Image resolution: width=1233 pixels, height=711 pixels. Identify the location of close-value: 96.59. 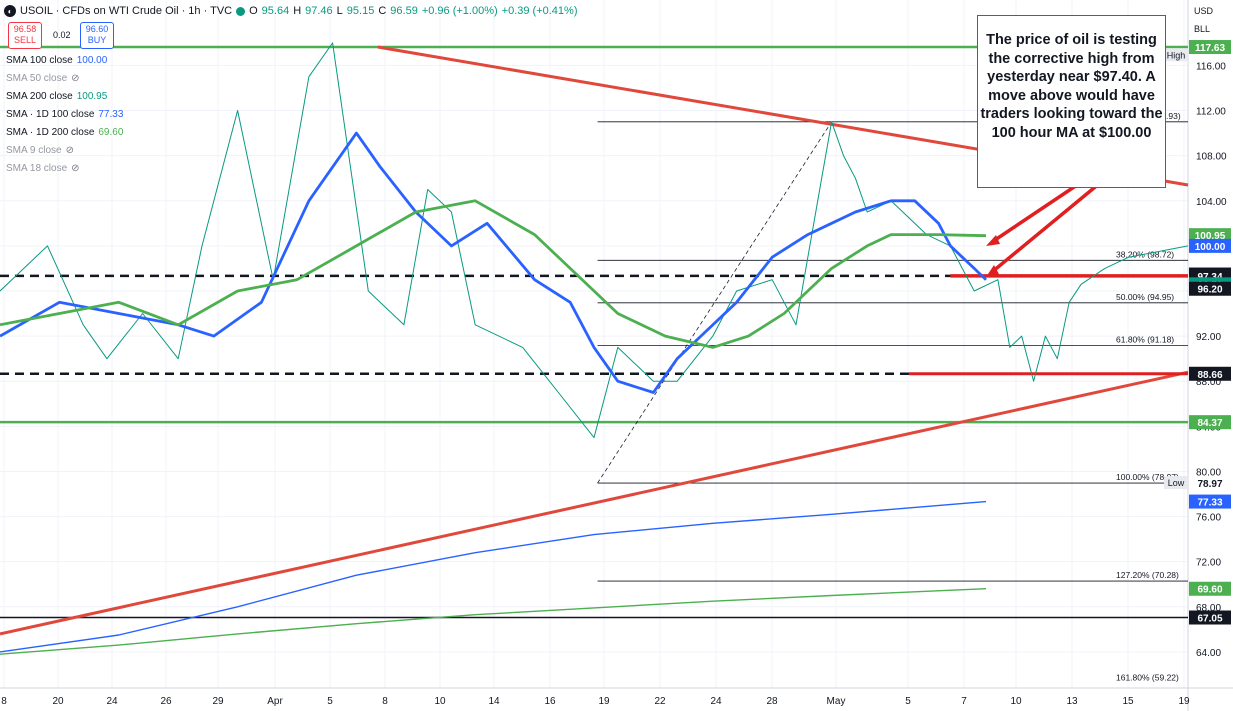
(404, 11).